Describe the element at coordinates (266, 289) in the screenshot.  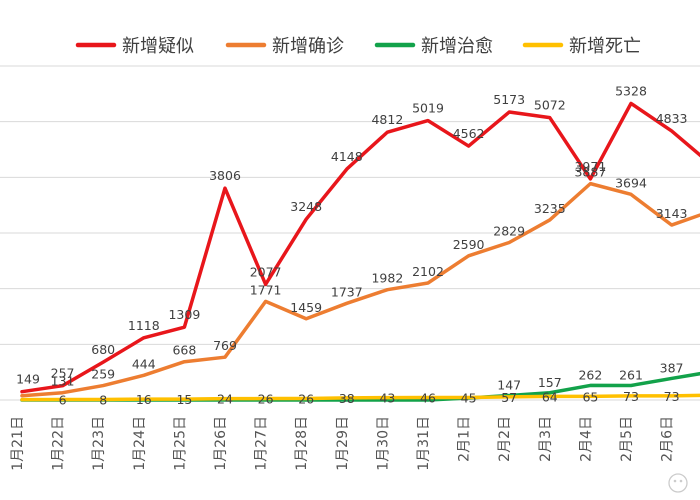
I see `data-label: 1771` at that location.